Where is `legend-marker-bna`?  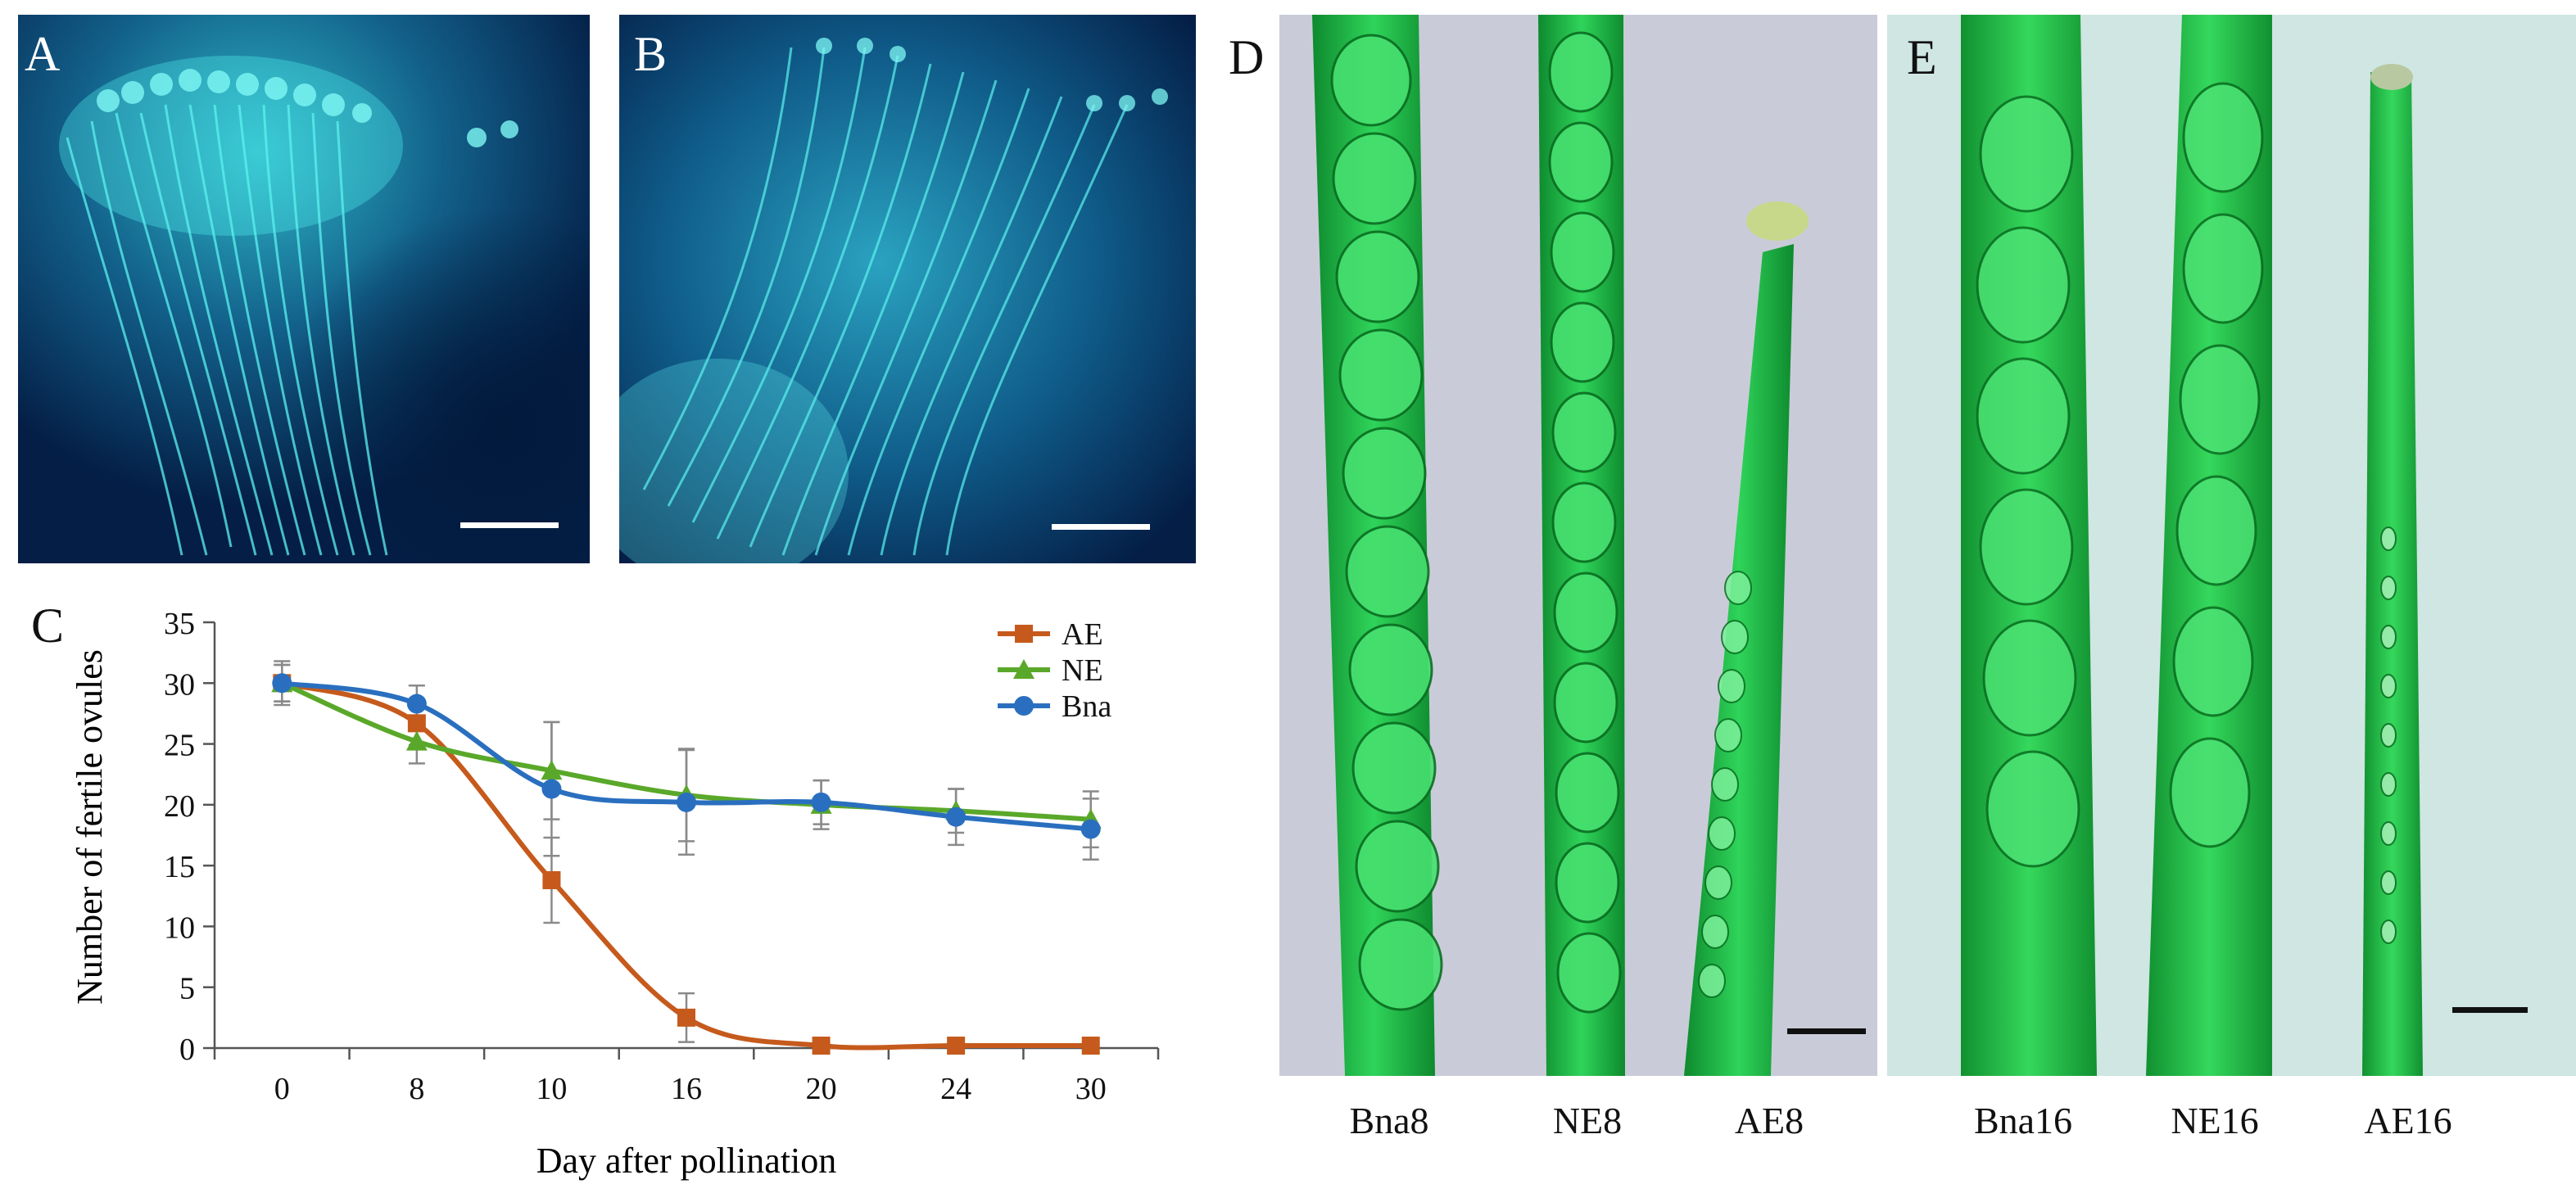
legend-marker-bna is located at coordinates (1024, 706).